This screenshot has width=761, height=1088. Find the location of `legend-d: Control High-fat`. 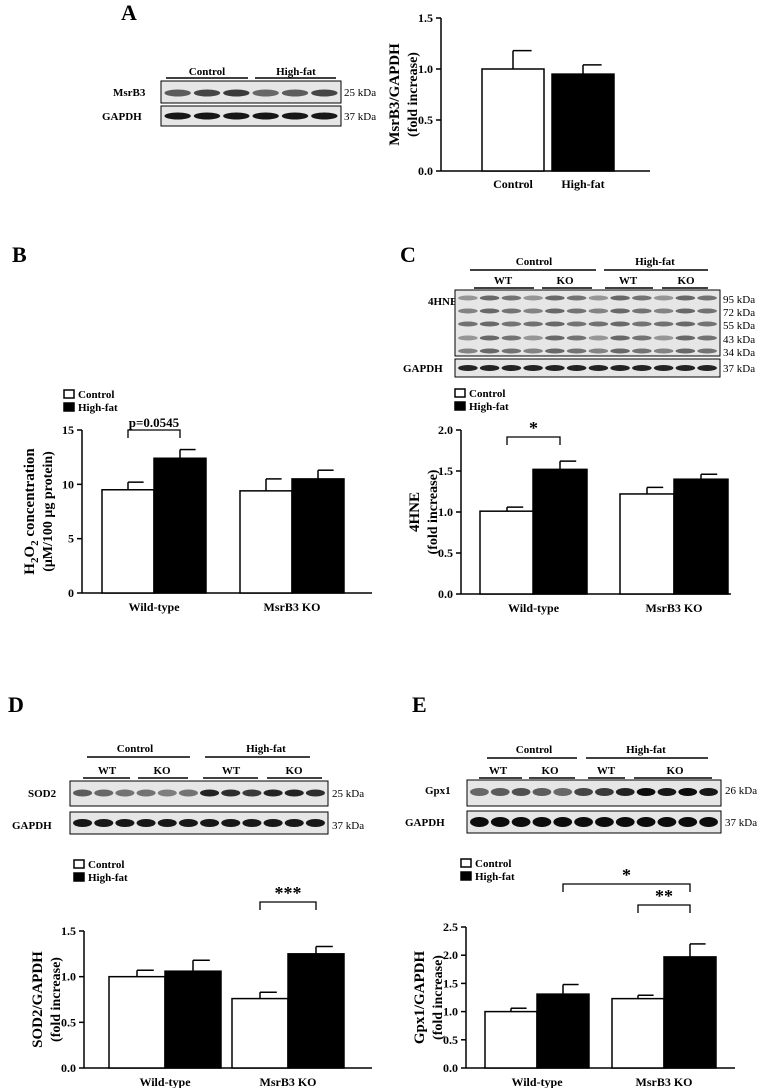

legend-d: Control High-fat is located at coordinates (100, 871).